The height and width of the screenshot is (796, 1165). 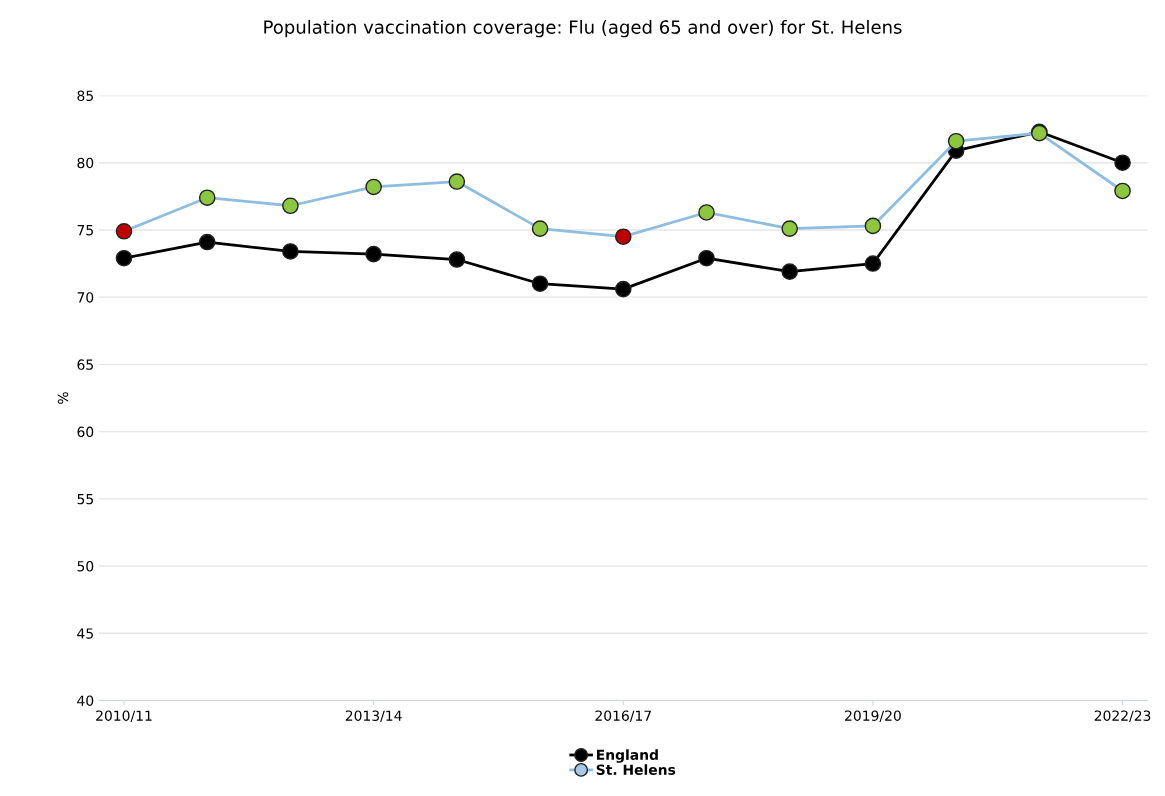 I want to click on legend-label: England, so click(x=627, y=756).